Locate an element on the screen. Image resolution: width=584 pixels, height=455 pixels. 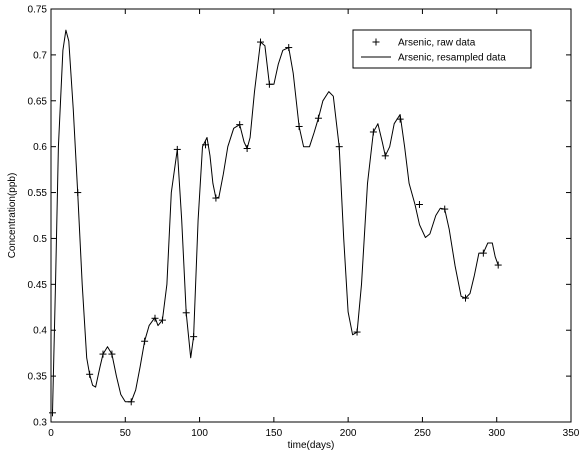
y-tick-label: 0.6 is located at coordinates (40, 147).